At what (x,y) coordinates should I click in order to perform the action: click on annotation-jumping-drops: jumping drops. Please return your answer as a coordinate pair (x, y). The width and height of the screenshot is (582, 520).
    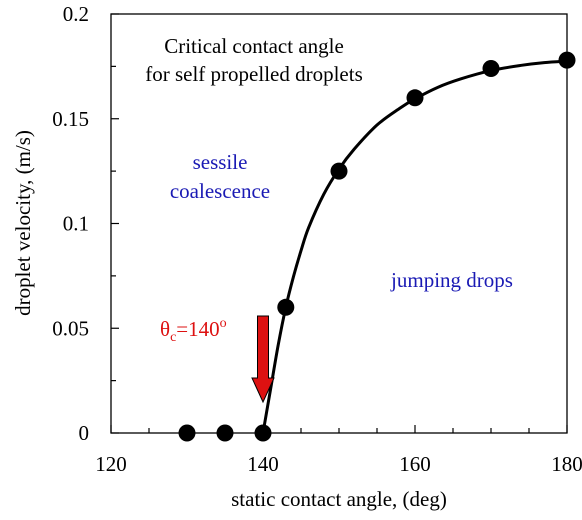
    Looking at the image, I should click on (451, 280).